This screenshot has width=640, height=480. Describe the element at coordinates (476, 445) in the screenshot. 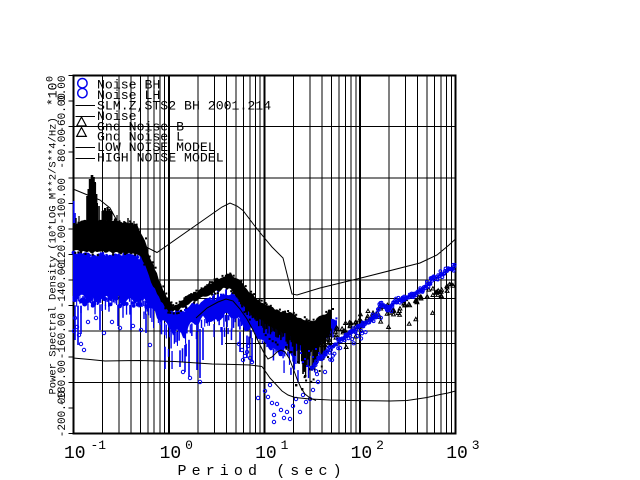

I see `svg-text: 3` at that location.